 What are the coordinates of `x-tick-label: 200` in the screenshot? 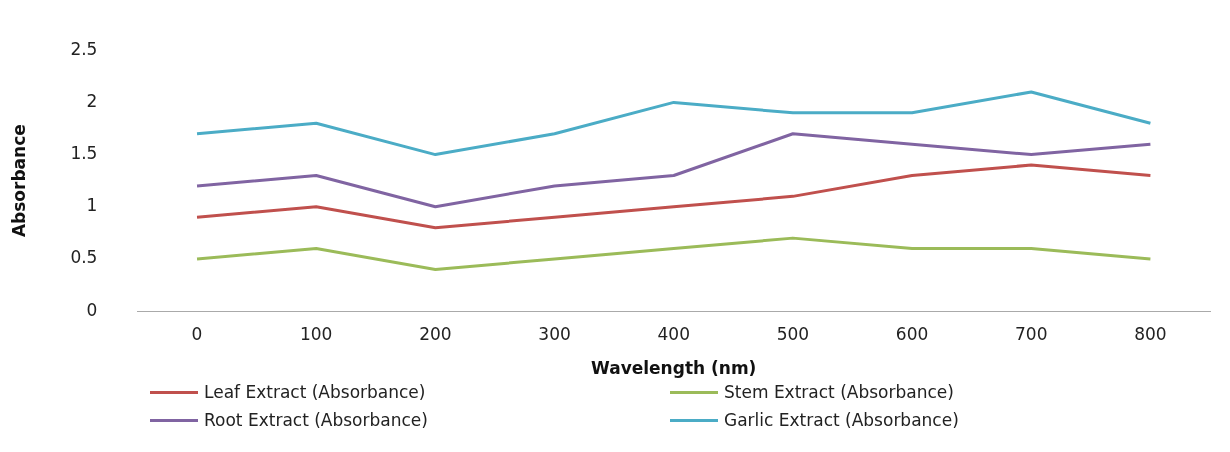 It's located at (435, 333).